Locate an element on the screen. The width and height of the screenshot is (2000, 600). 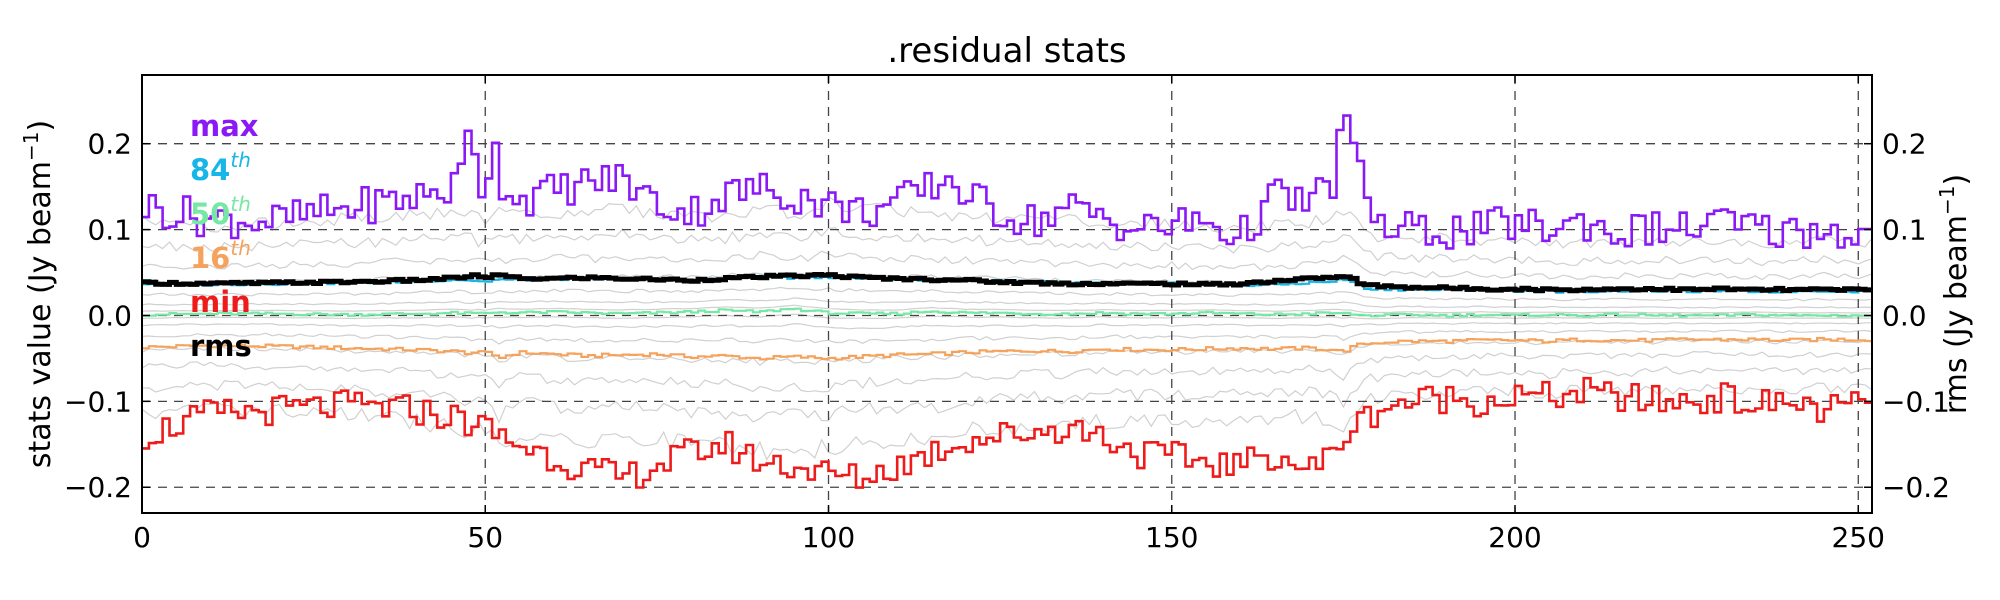
y-right-tick-label: 0.1 is located at coordinates (1904, 230).